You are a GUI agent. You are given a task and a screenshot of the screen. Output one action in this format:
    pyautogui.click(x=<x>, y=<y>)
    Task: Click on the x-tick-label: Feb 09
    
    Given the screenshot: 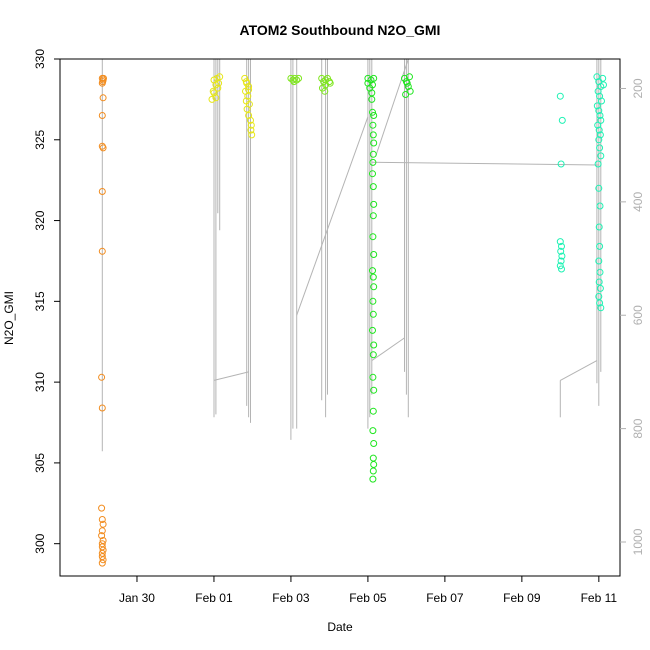 What is the action you would take?
    pyautogui.click(x=522, y=598)
    